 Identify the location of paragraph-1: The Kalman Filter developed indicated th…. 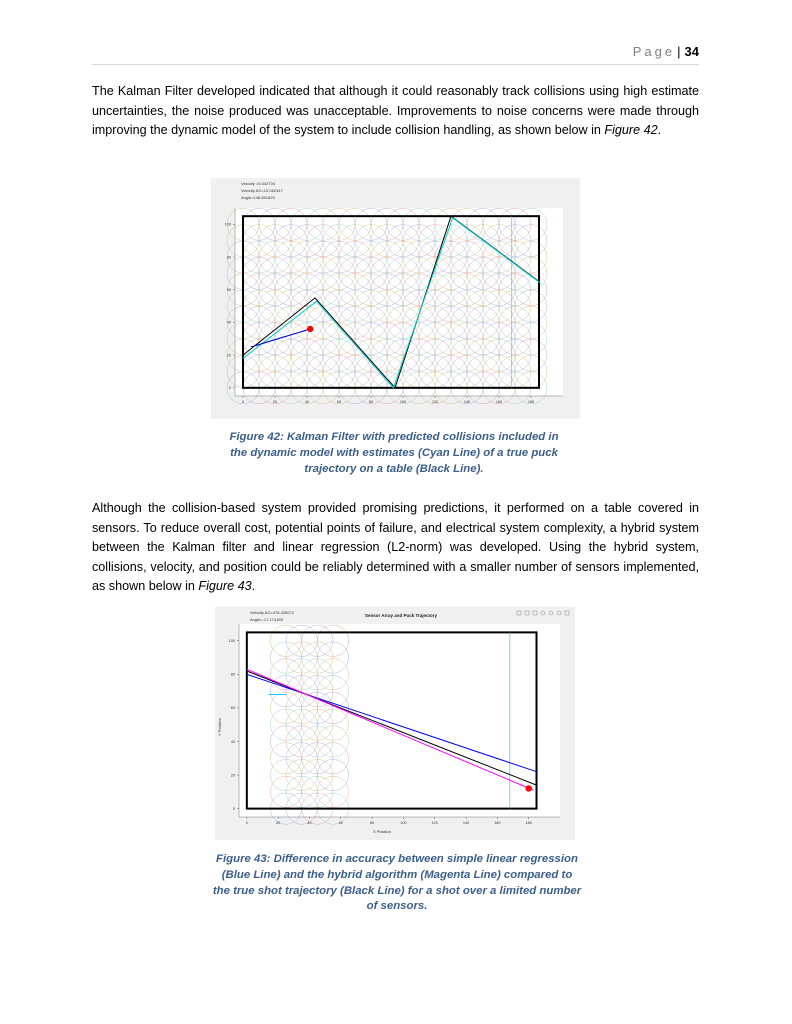
(395, 111).